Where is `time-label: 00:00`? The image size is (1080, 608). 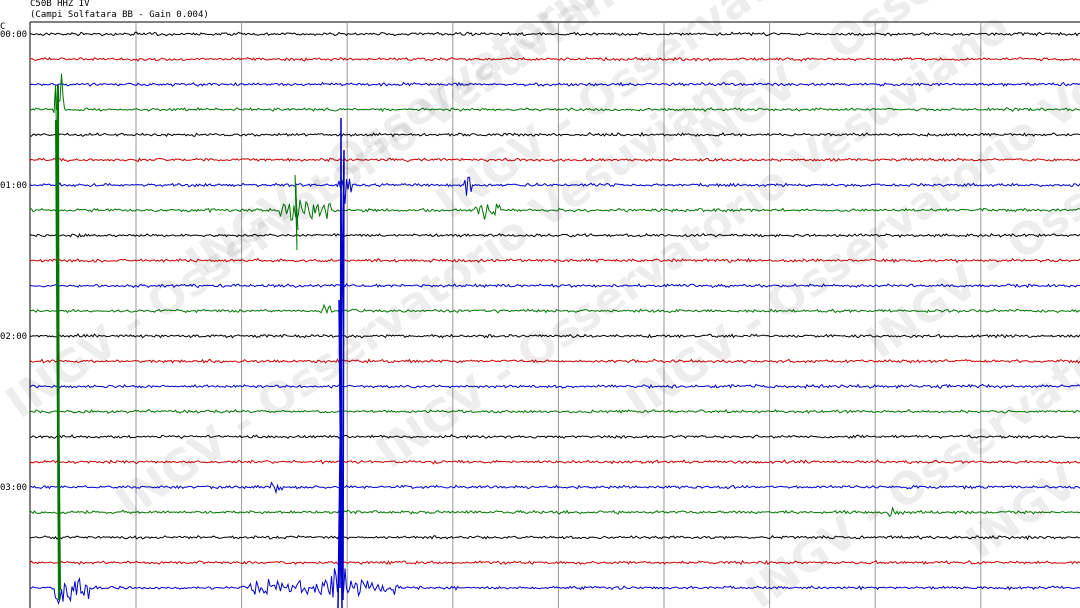
time-label: 00:00 is located at coordinates (13, 35).